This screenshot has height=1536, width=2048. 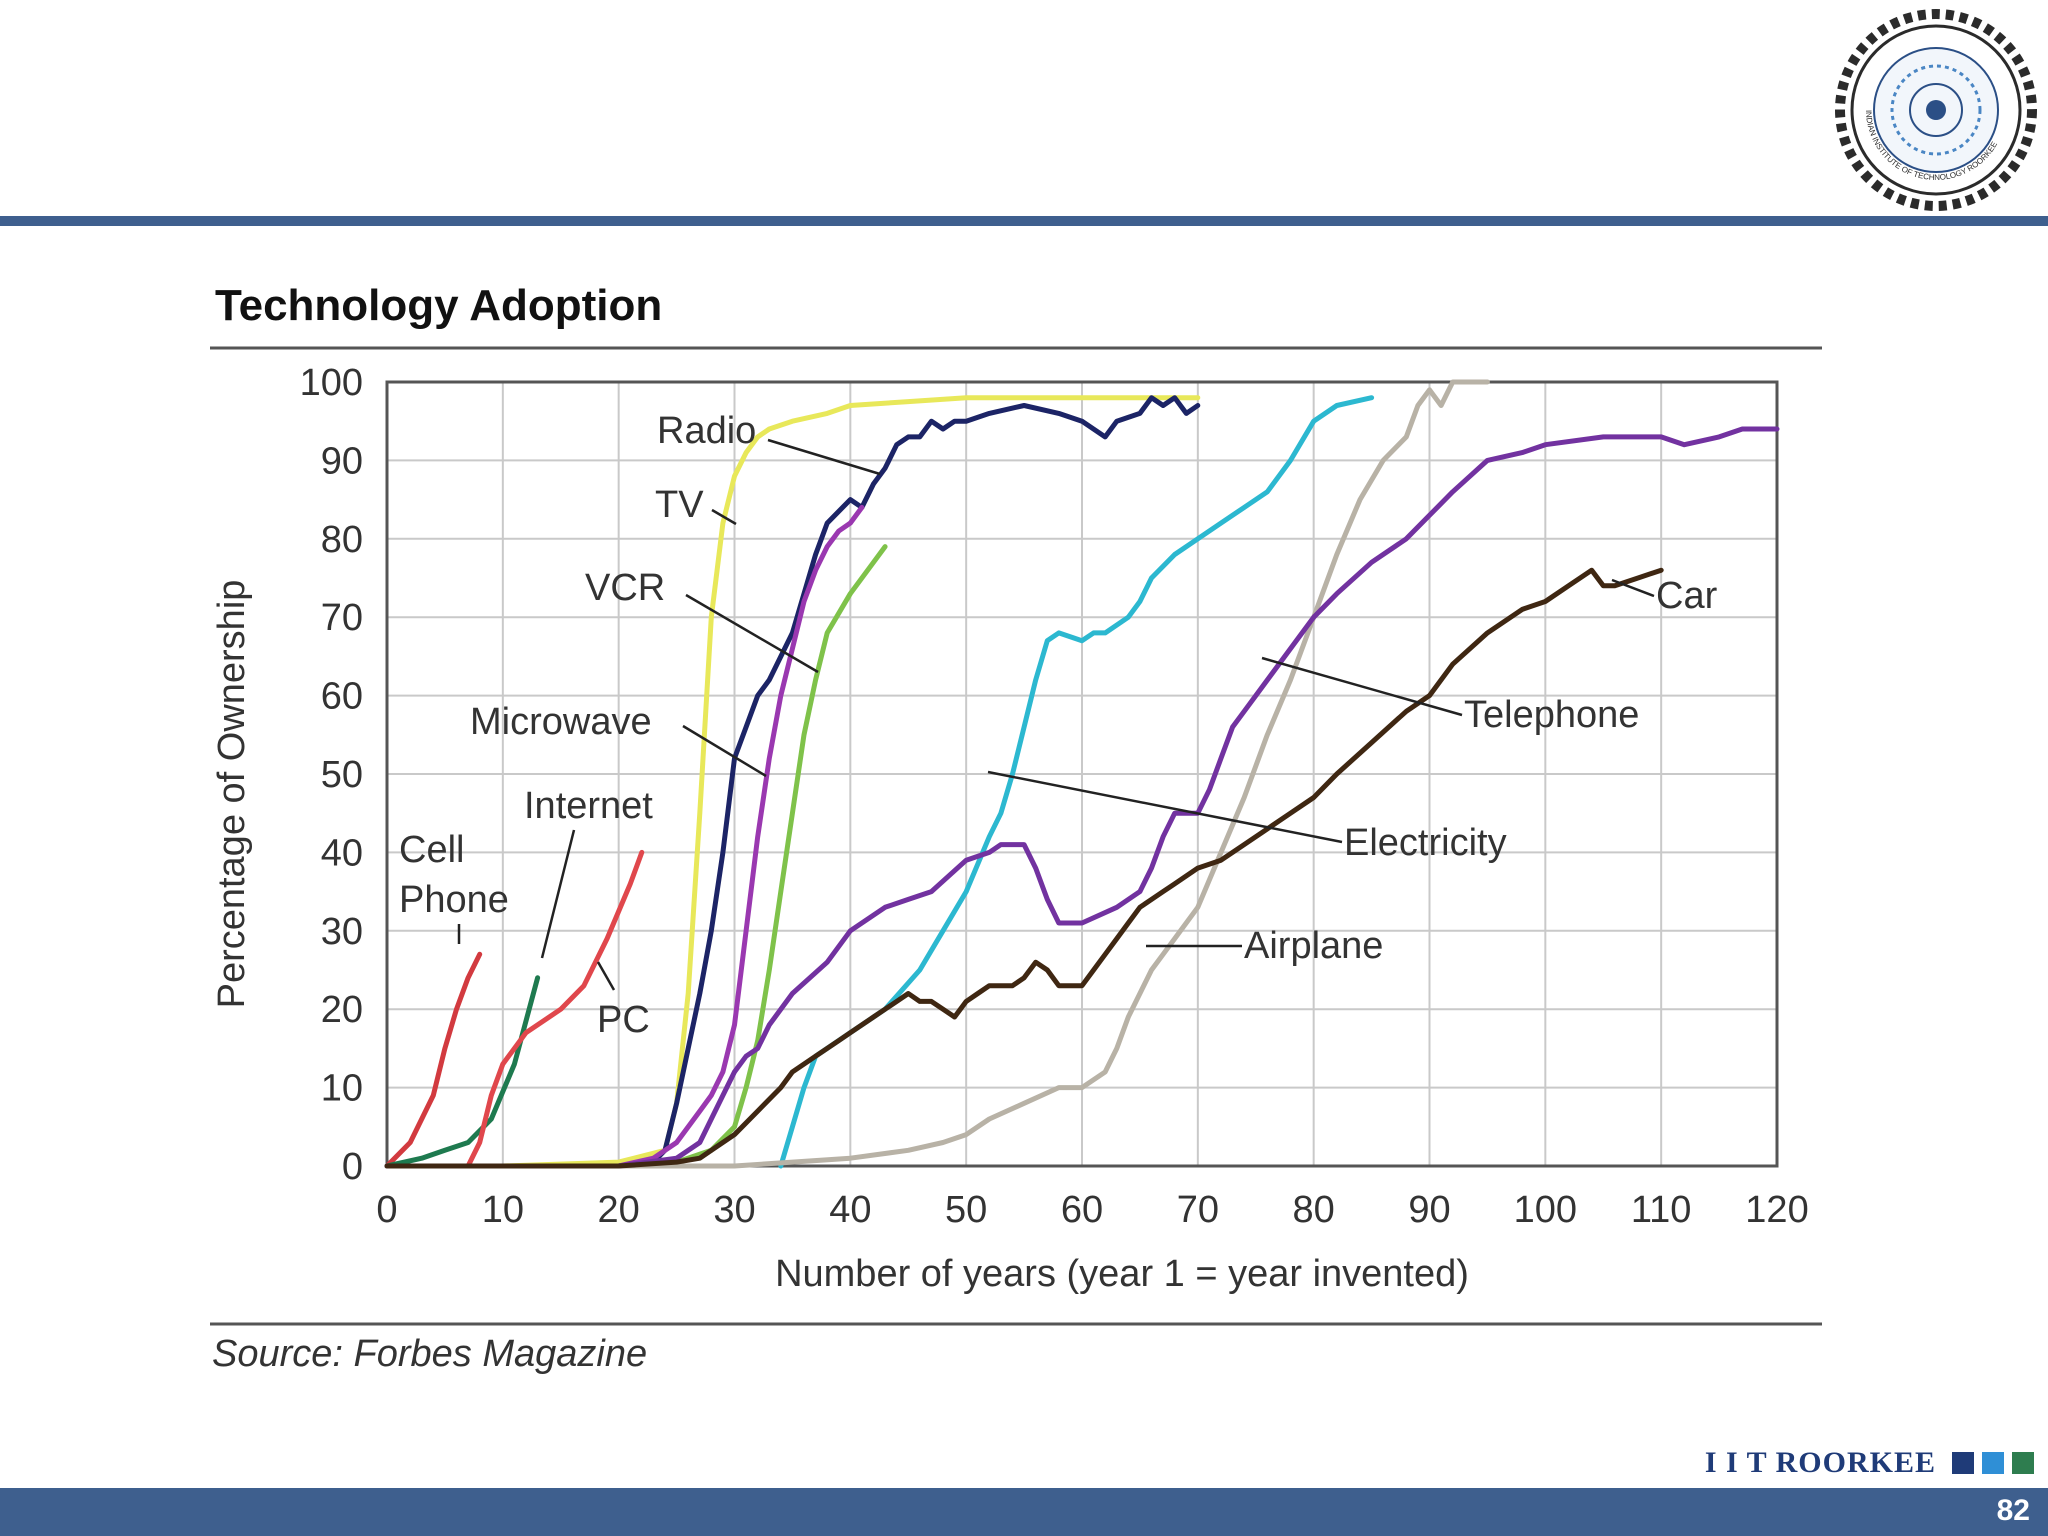 I want to click on leader-line-tv, so click(x=724, y=517).